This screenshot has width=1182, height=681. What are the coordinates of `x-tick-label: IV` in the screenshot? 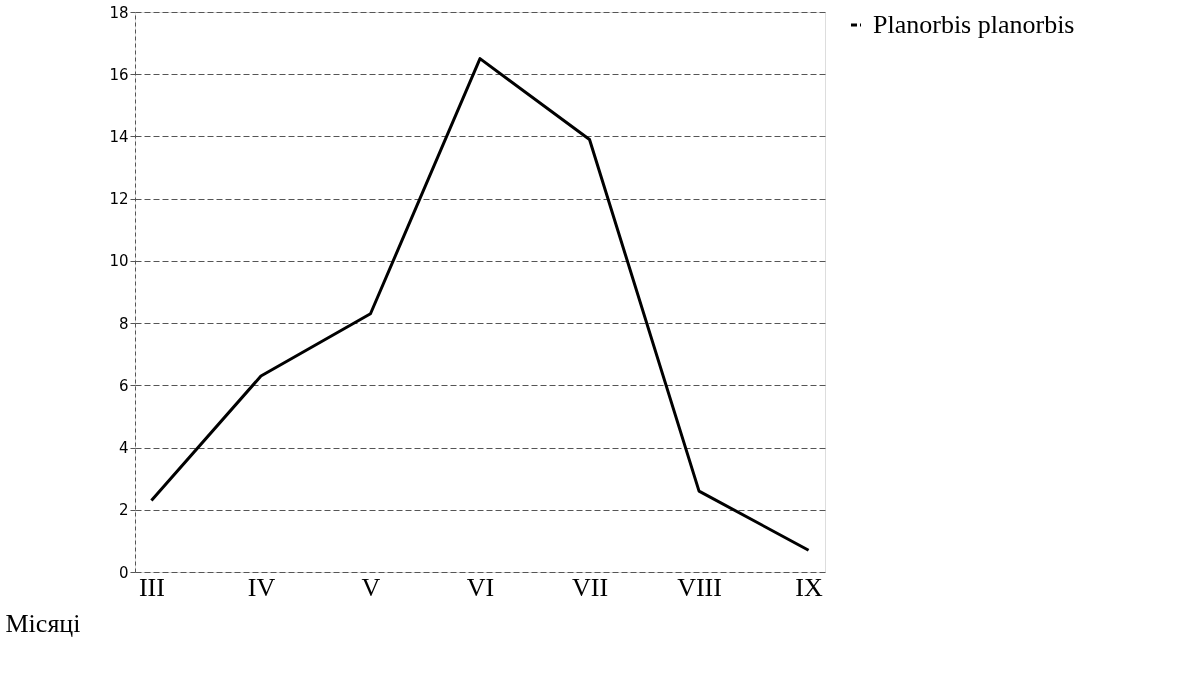 It's located at (261, 587).